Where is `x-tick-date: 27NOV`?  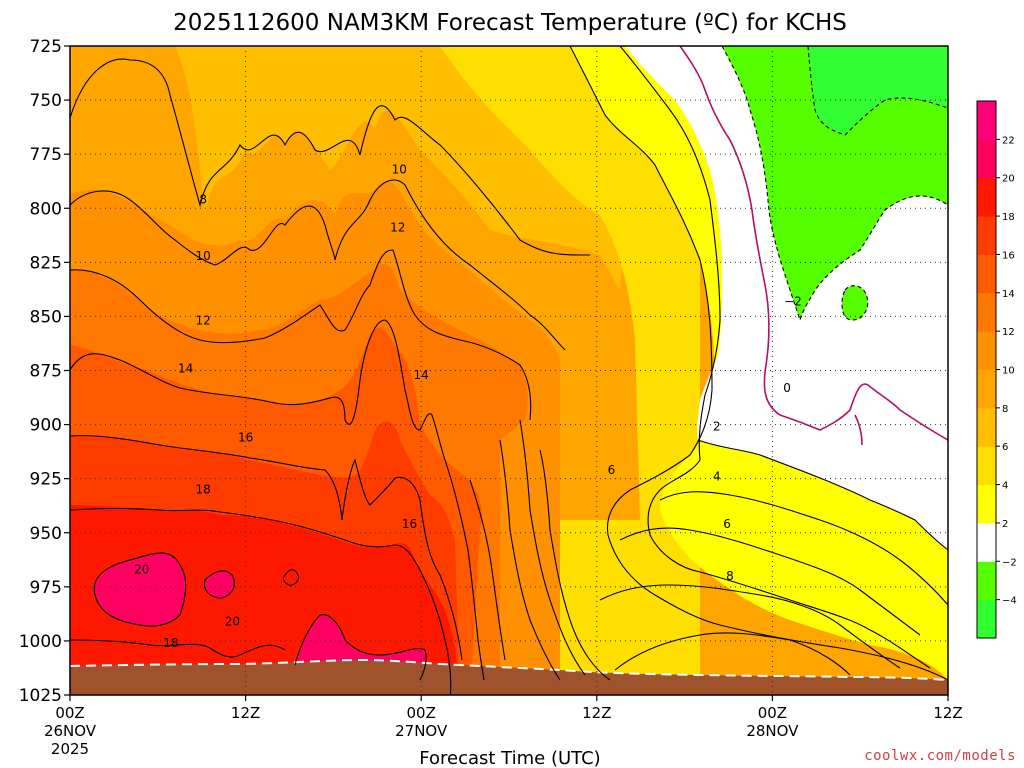
x-tick-date: 27NOV is located at coordinates (421, 731).